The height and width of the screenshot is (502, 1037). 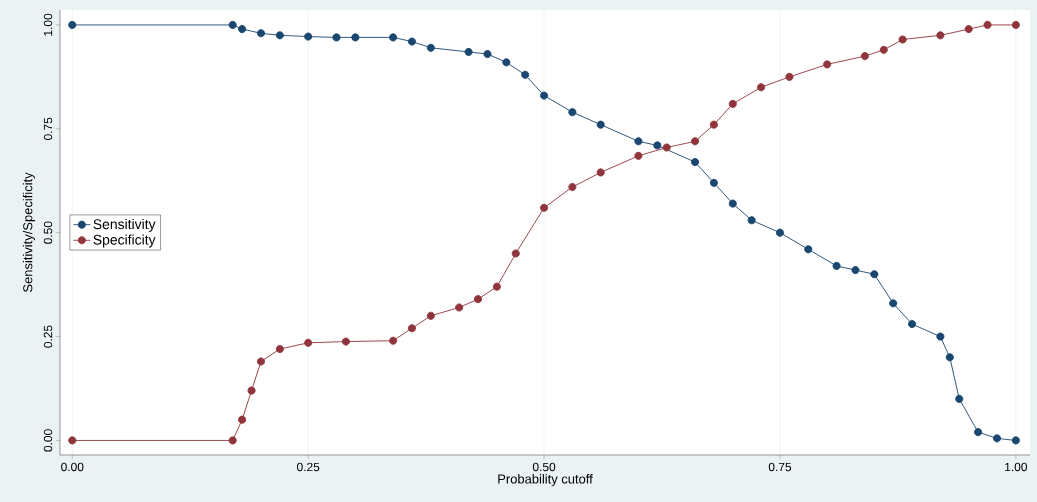 What do you see at coordinates (124, 241) in the screenshot?
I see `legend-label: Specificity` at bounding box center [124, 241].